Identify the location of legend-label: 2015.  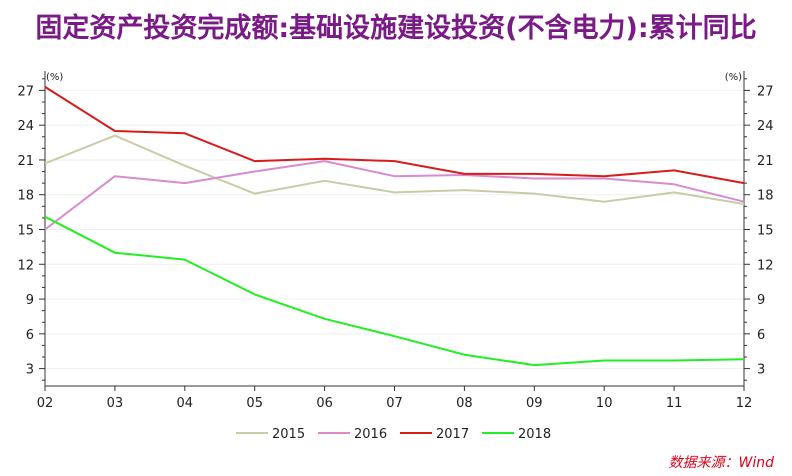
(288, 434).